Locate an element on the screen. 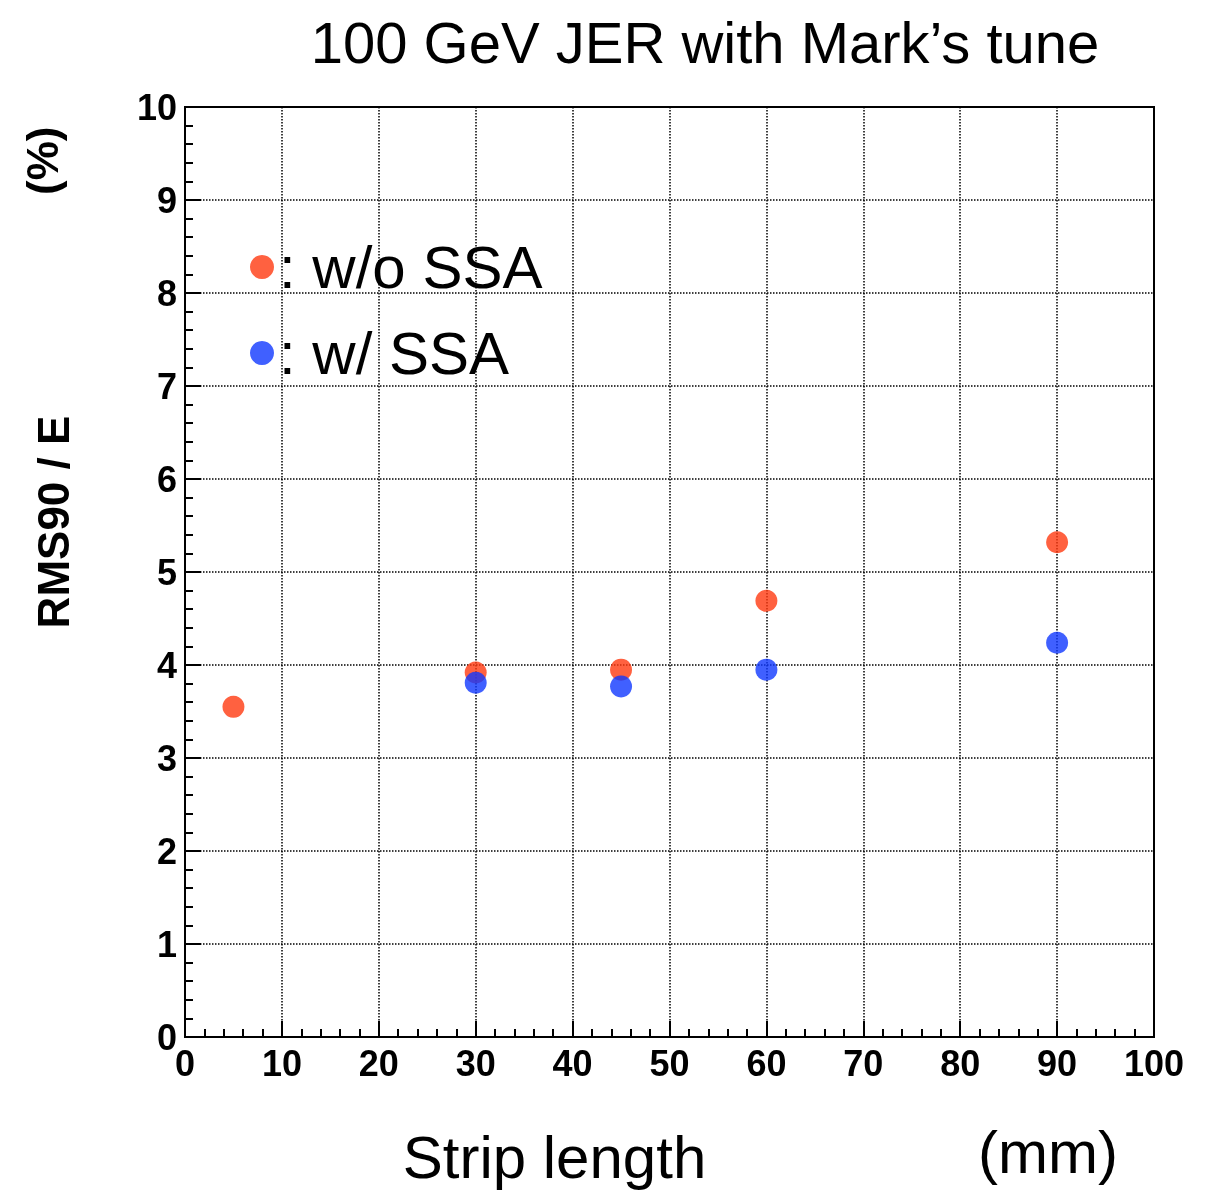  x-tick-label: 60 is located at coordinates (766, 1063).